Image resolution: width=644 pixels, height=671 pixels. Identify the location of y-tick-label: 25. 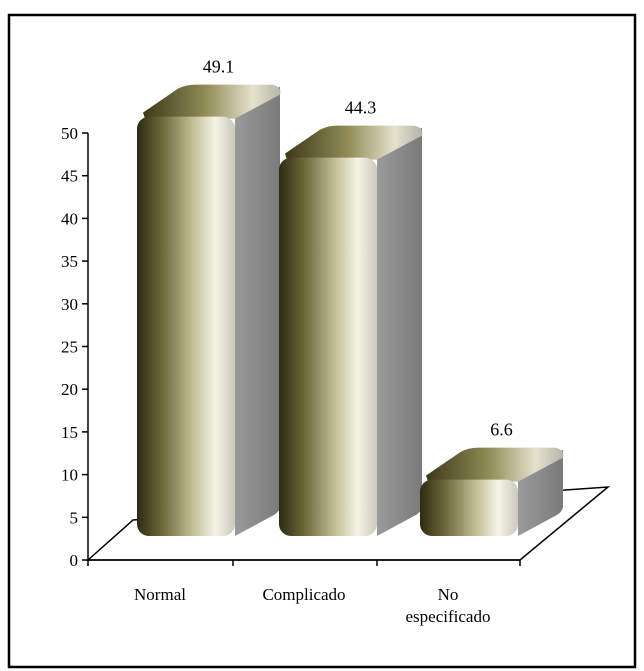
(69, 347).